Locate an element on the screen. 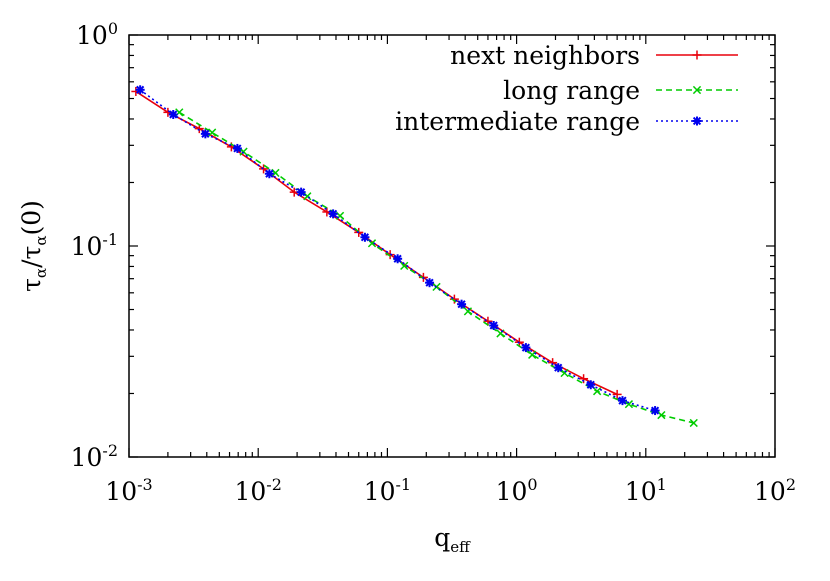 The image size is (830, 581). x-tick-label: 10¹ is located at coordinates (646, 490).